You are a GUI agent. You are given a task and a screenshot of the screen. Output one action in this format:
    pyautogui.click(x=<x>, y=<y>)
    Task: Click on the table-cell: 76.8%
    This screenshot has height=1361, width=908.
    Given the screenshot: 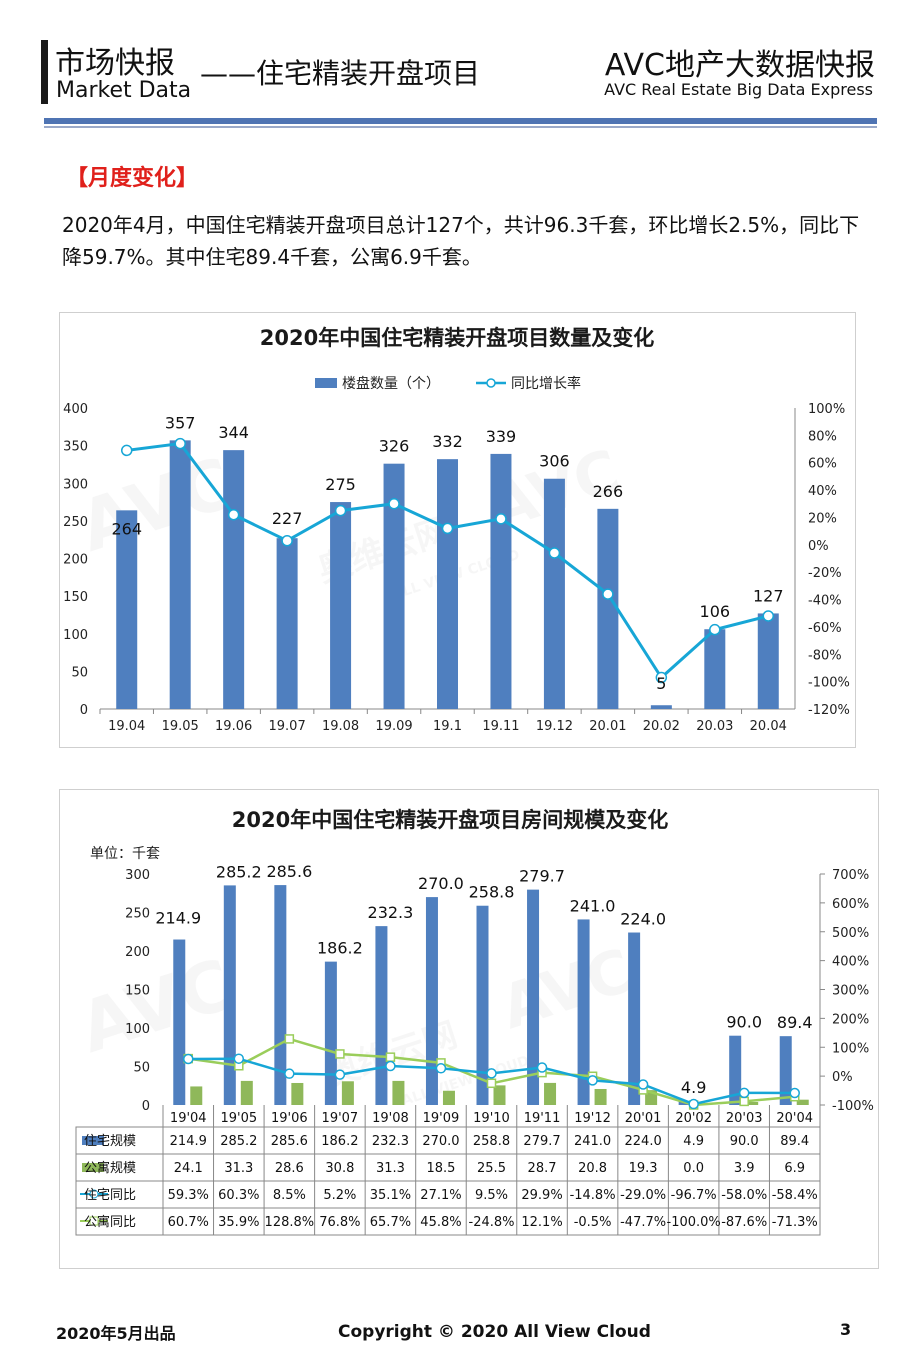 What is the action you would take?
    pyautogui.click(x=339, y=1222)
    